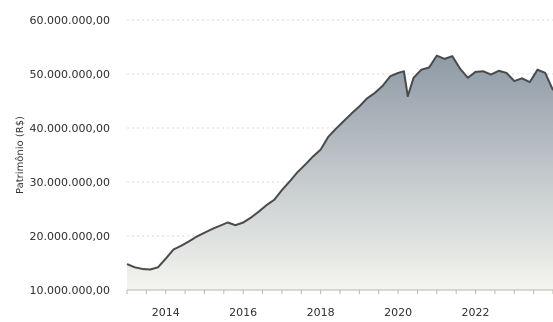 The image size is (553, 322). Describe the element at coordinates (398, 312) in the screenshot. I see `x-tick-label: 2020` at that location.